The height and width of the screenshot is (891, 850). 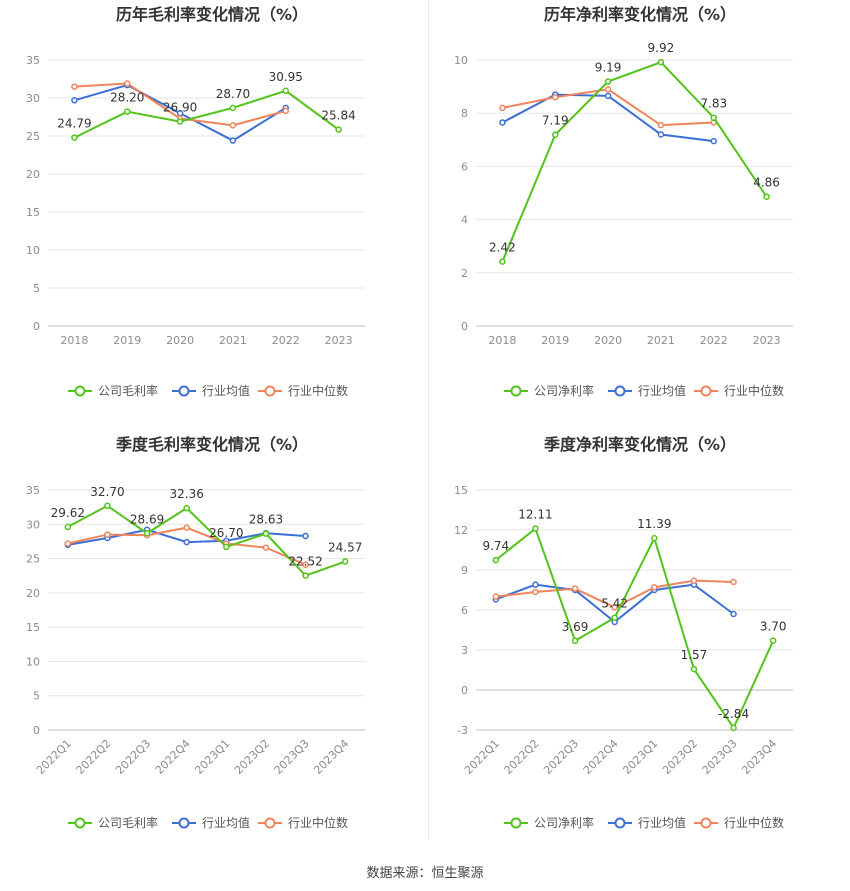 What do you see at coordinates (74, 124) in the screenshot?
I see `data-label: 24.79` at bounding box center [74, 124].